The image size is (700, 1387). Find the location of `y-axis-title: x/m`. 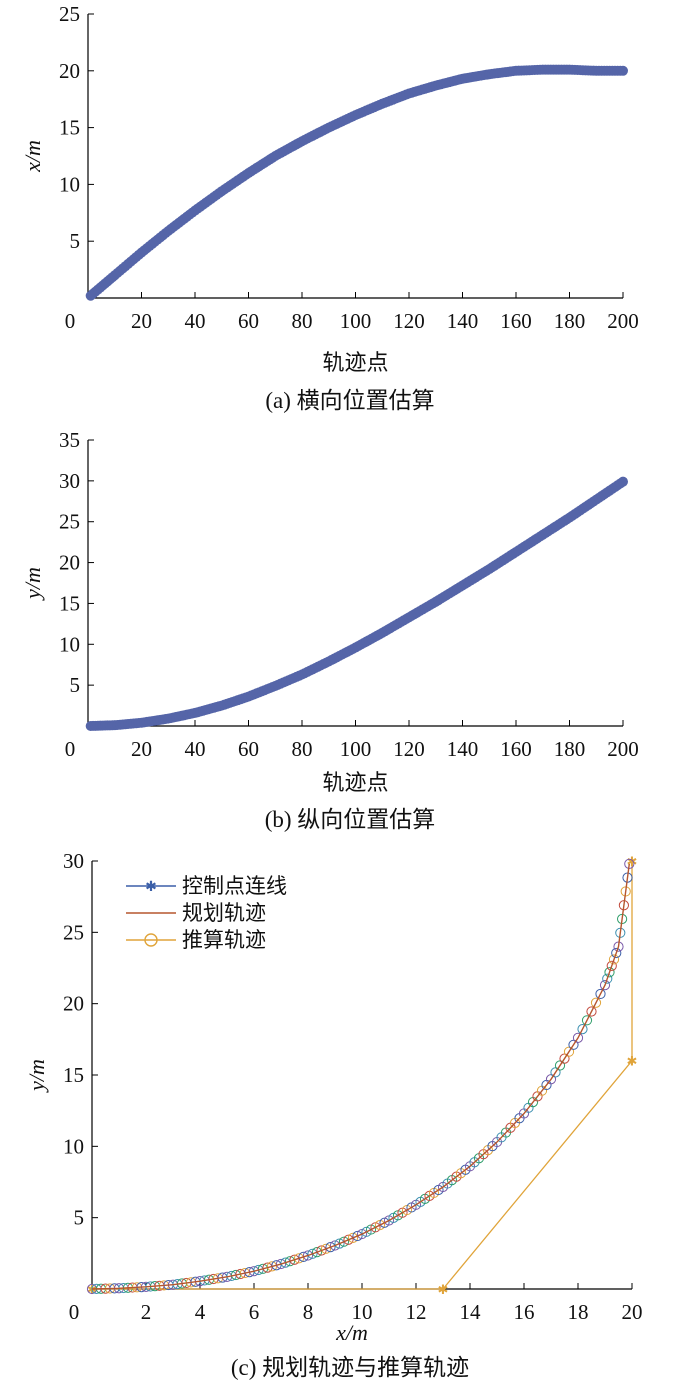

y-axis-title: x/m is located at coordinates (32, 156).